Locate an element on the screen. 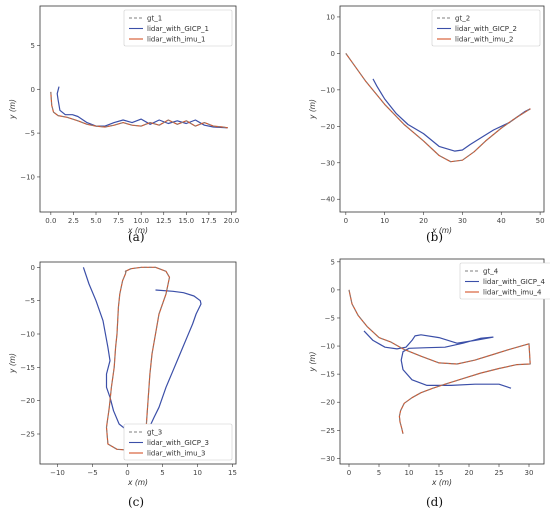 The width and height of the screenshot is (550, 517). x-tick-label: 7.5 is located at coordinates (118, 221).